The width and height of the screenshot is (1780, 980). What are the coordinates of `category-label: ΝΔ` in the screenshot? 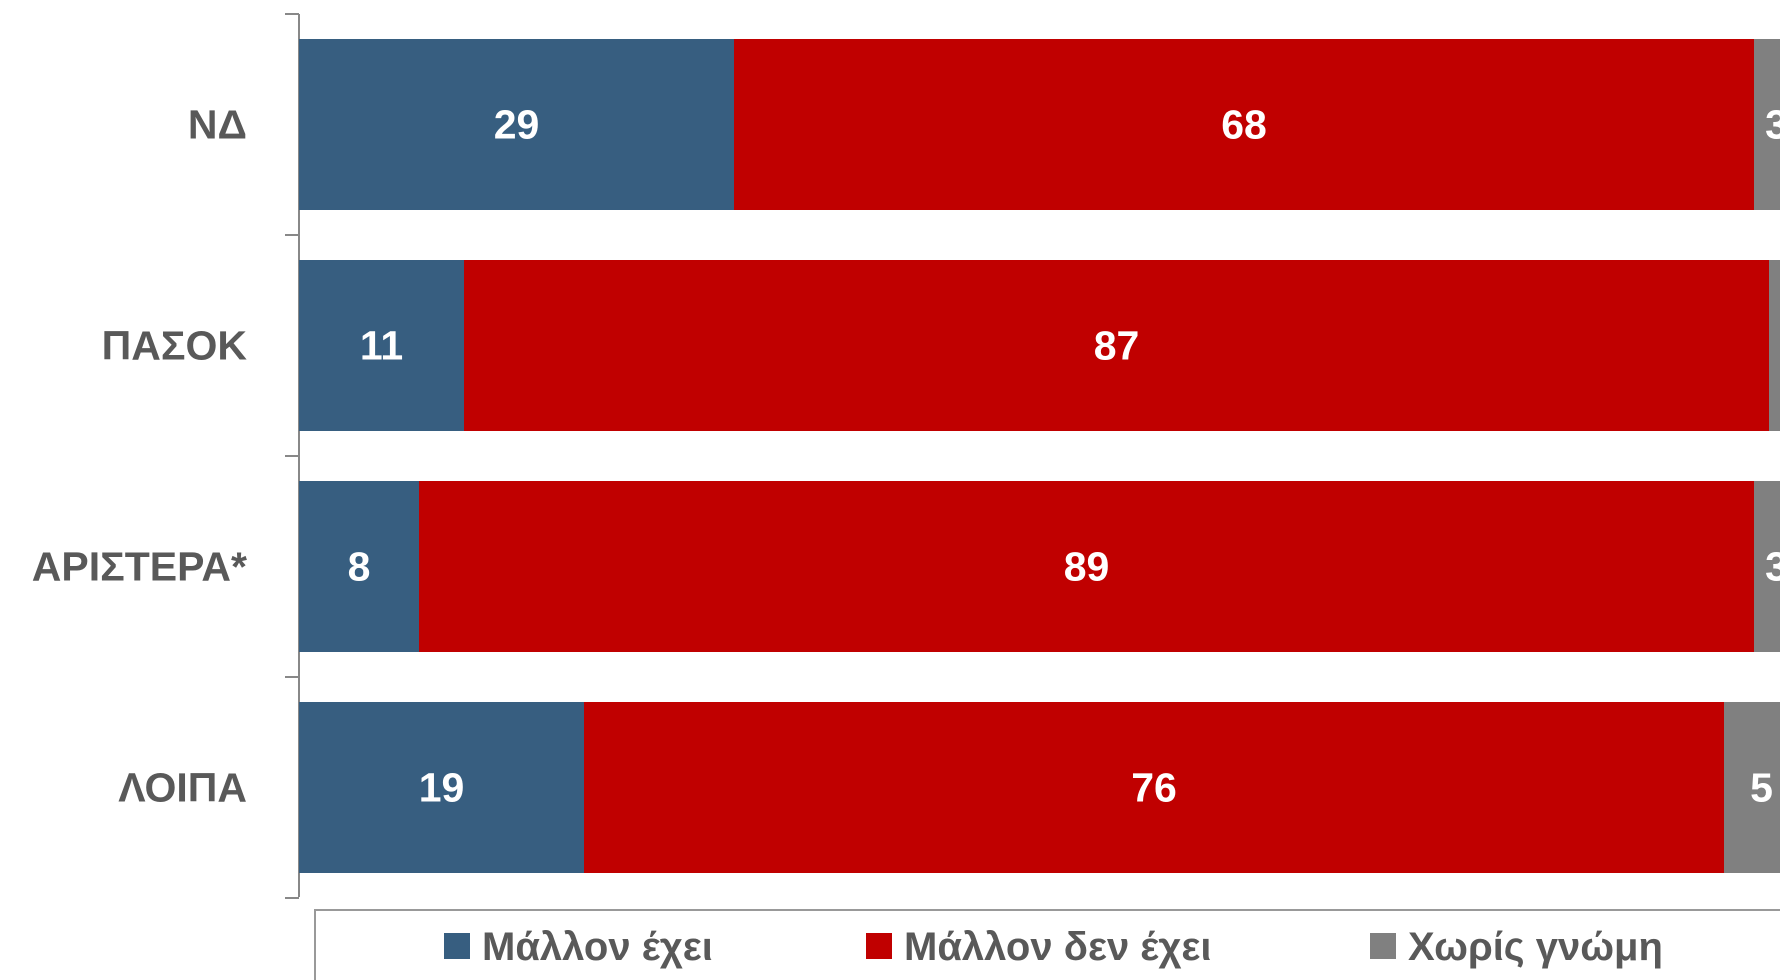 It's located at (217, 125).